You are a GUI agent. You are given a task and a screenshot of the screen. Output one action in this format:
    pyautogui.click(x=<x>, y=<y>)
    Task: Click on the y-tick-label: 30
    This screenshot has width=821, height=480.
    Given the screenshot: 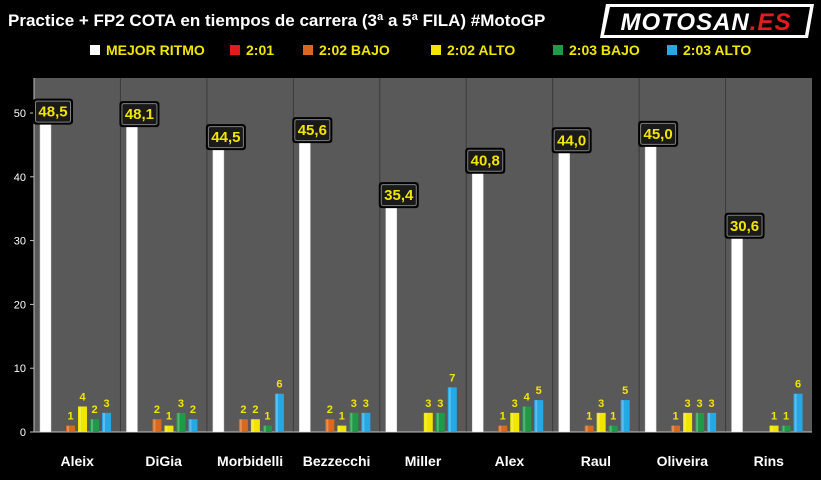 What is the action you would take?
    pyautogui.click(x=20, y=242)
    